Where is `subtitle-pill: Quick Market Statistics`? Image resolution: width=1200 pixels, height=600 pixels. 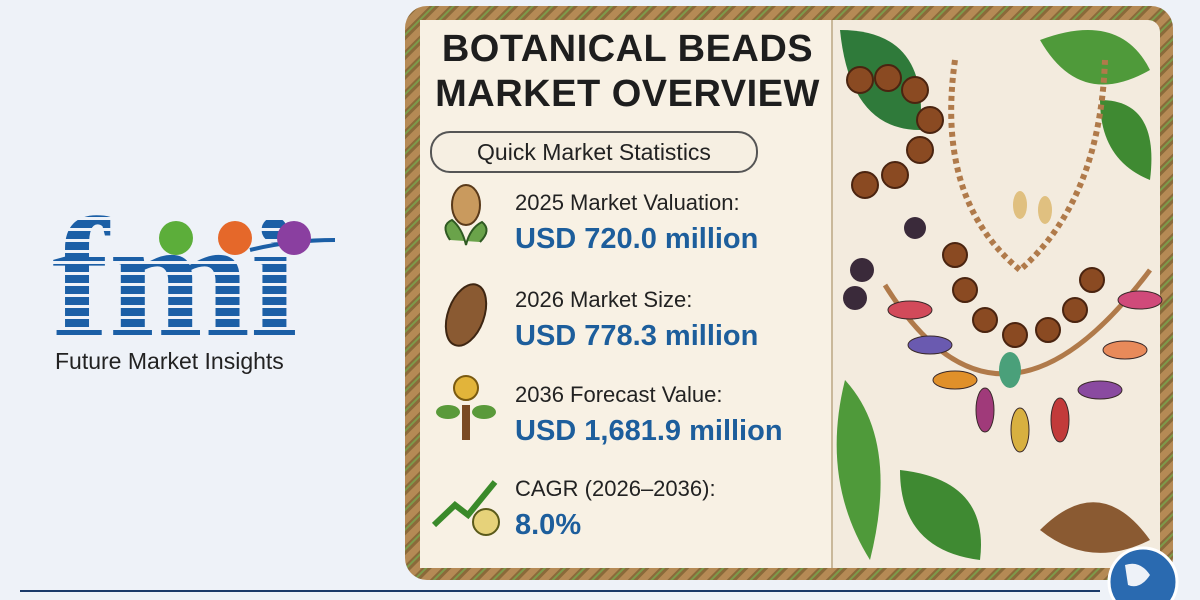 subtitle-pill: Quick Market Statistics is located at coordinates (594, 152).